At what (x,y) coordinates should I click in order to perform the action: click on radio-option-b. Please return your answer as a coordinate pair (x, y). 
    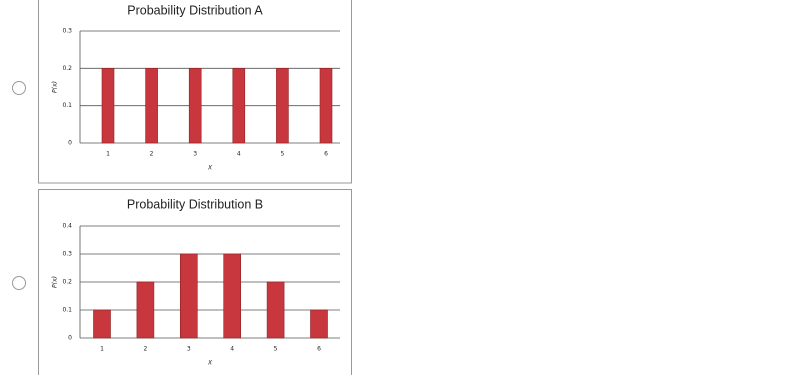
    Looking at the image, I should click on (19, 283).